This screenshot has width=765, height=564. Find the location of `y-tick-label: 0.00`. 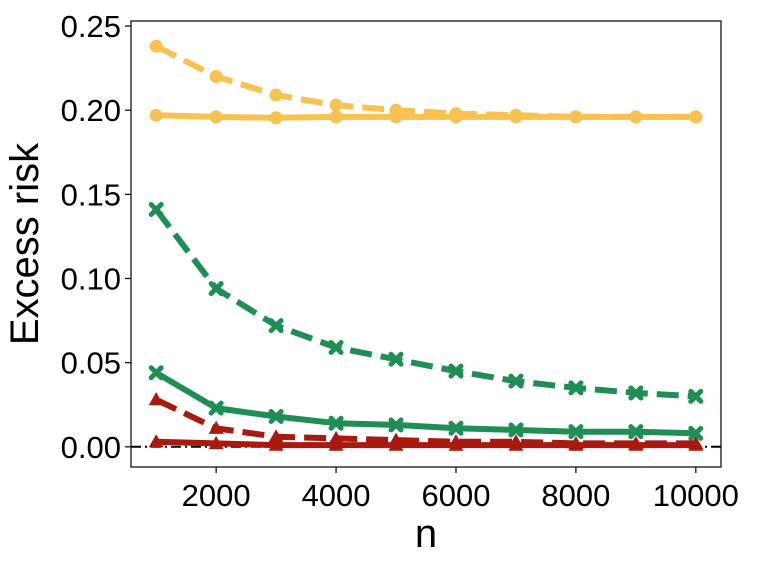

y-tick-label: 0.00 is located at coordinates (91, 447).